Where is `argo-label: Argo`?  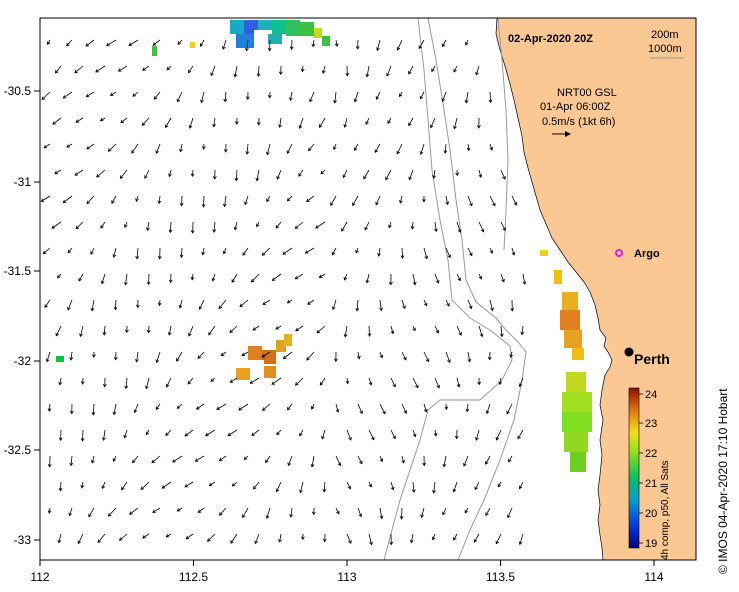
argo-label: Argo is located at coordinates (647, 254).